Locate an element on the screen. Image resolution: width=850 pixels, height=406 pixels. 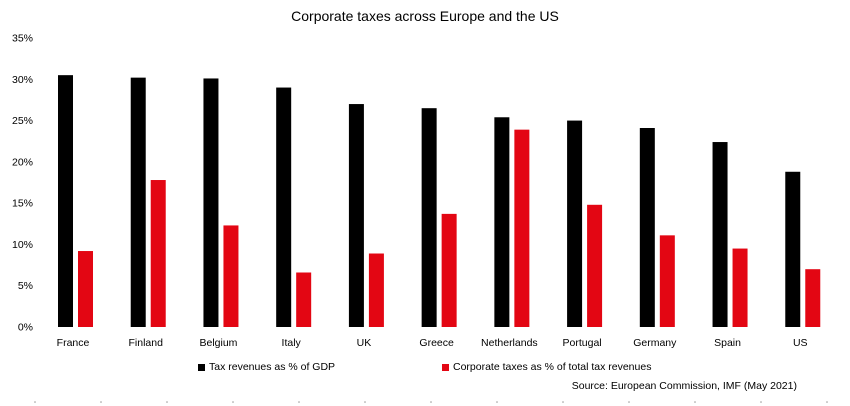
x-tick-label: Netherlands is located at coordinates (509, 343).